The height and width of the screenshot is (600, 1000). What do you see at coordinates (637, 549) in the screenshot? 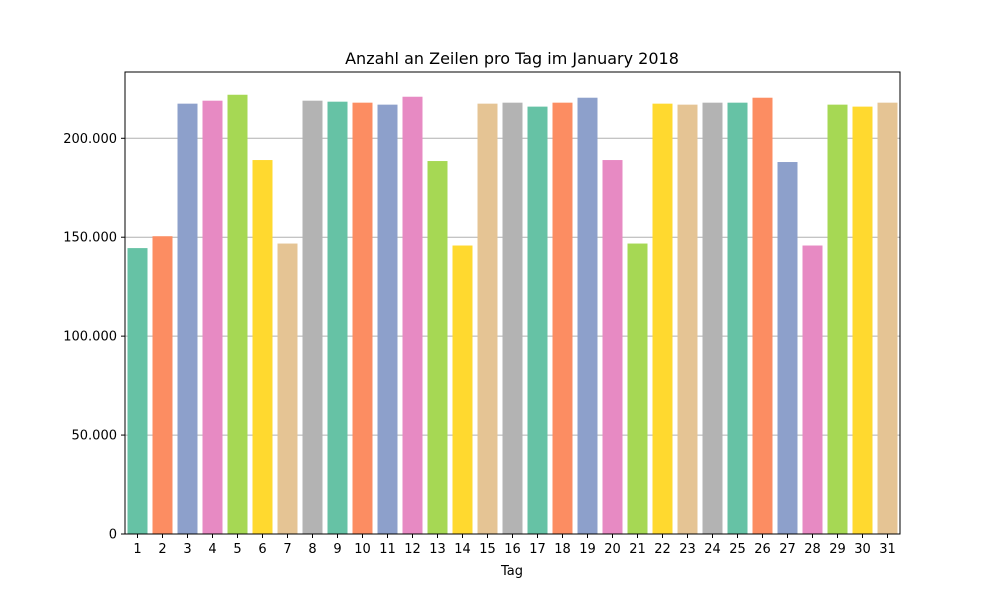
I see `x-tick-label: 21` at bounding box center [637, 549].